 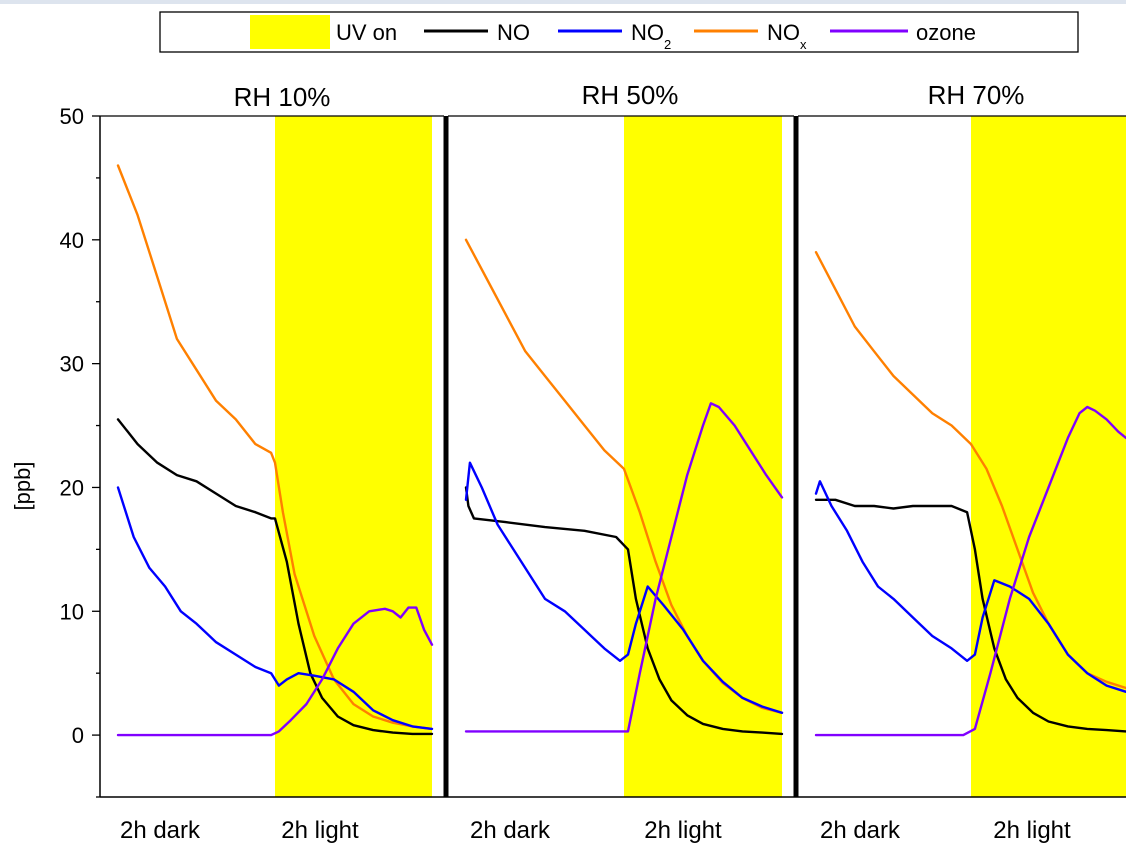 What do you see at coordinates (783, 32) in the screenshot?
I see `legend-label-nox-main: NO` at bounding box center [783, 32].